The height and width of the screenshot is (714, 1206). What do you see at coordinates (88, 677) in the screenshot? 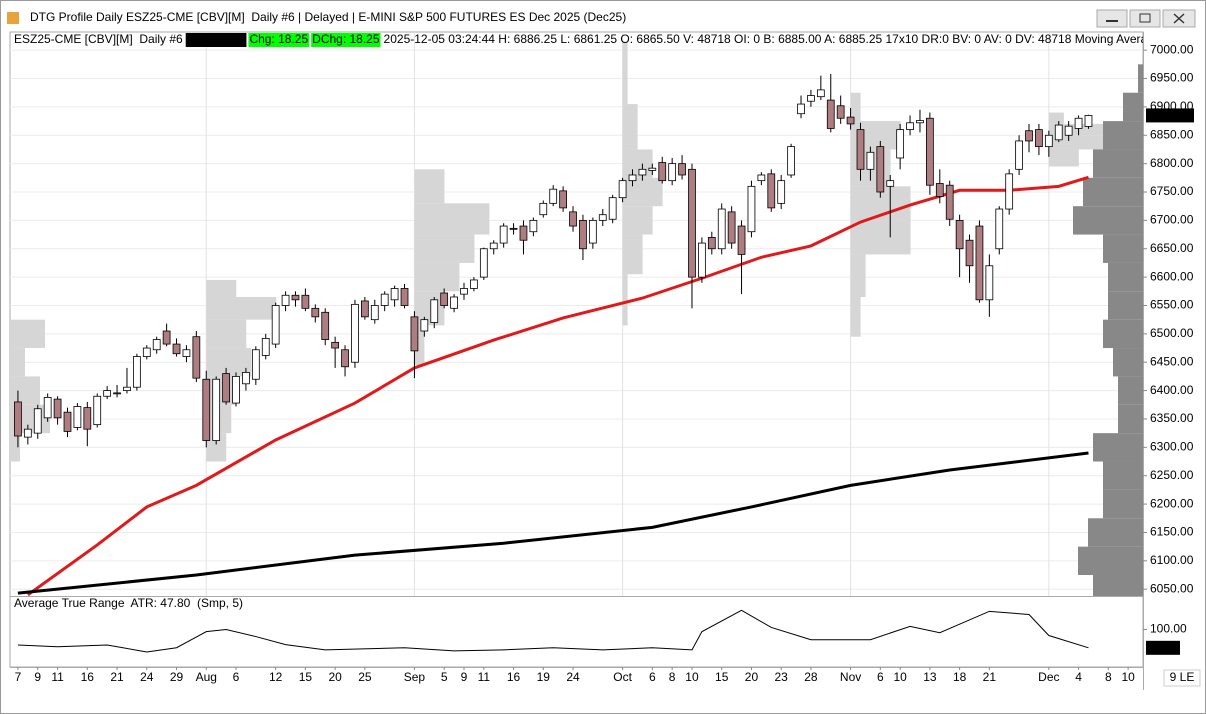
I see `x-tick-label: 16` at bounding box center [88, 677].